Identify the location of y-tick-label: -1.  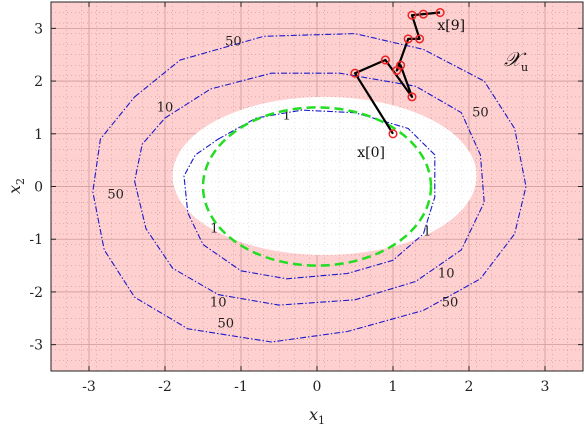
(36, 240).